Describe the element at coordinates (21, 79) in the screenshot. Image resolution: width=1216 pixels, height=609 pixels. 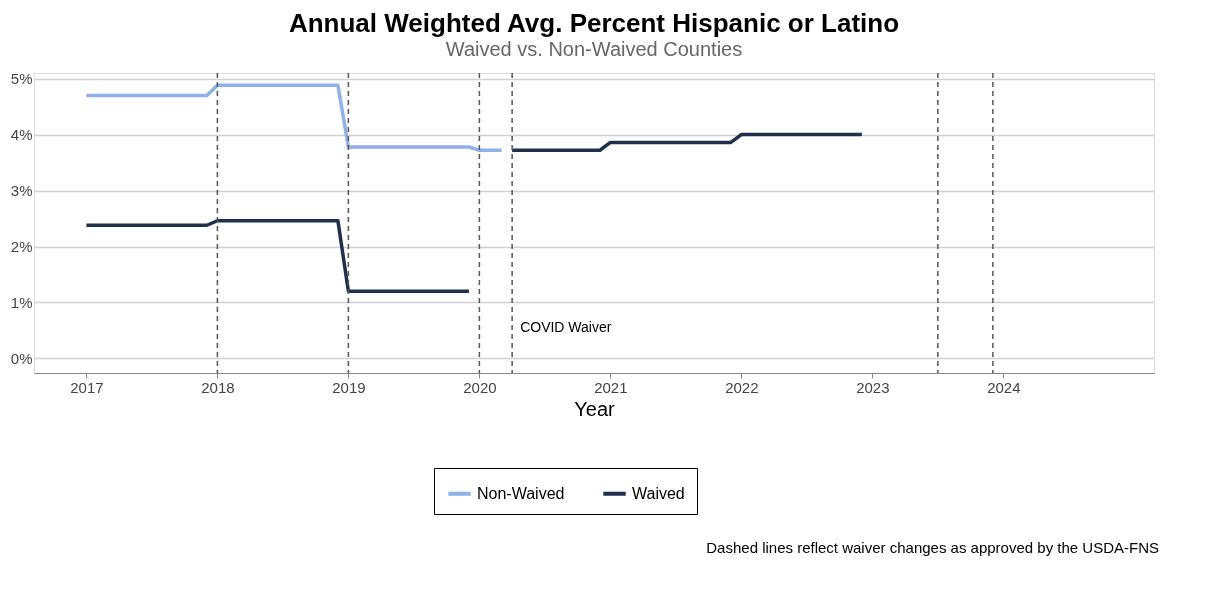
I see `y-tick-label: 5%` at that location.